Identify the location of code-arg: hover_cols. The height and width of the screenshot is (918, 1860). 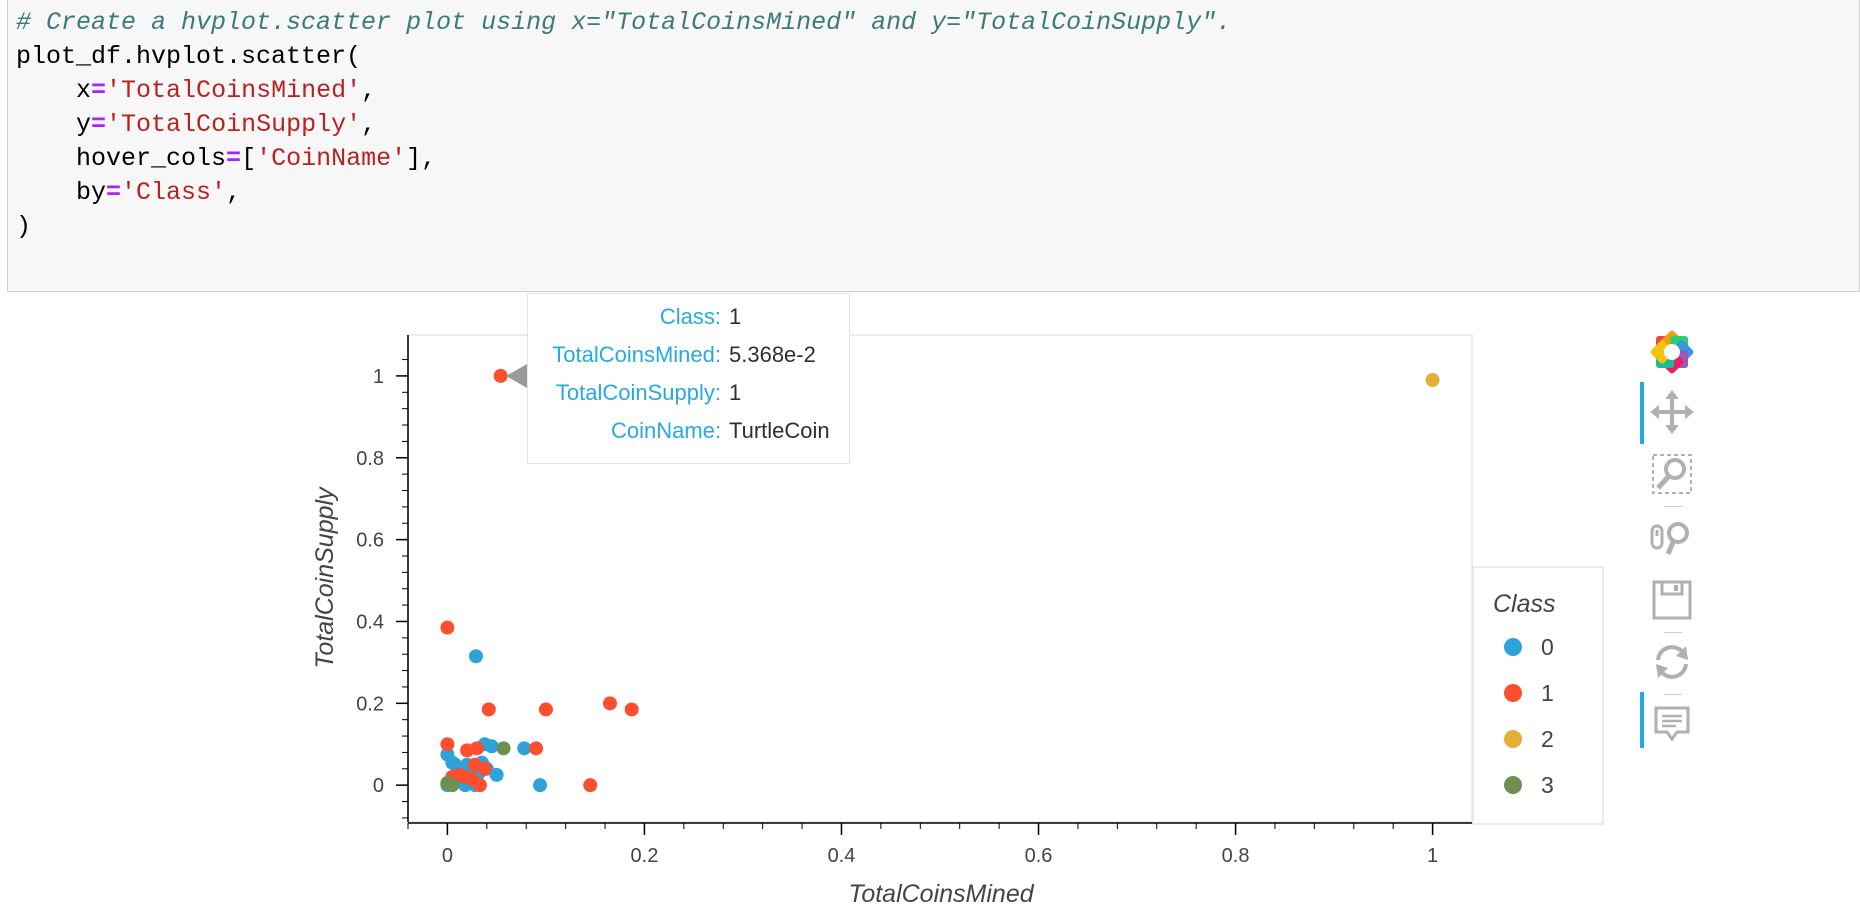
(151, 158).